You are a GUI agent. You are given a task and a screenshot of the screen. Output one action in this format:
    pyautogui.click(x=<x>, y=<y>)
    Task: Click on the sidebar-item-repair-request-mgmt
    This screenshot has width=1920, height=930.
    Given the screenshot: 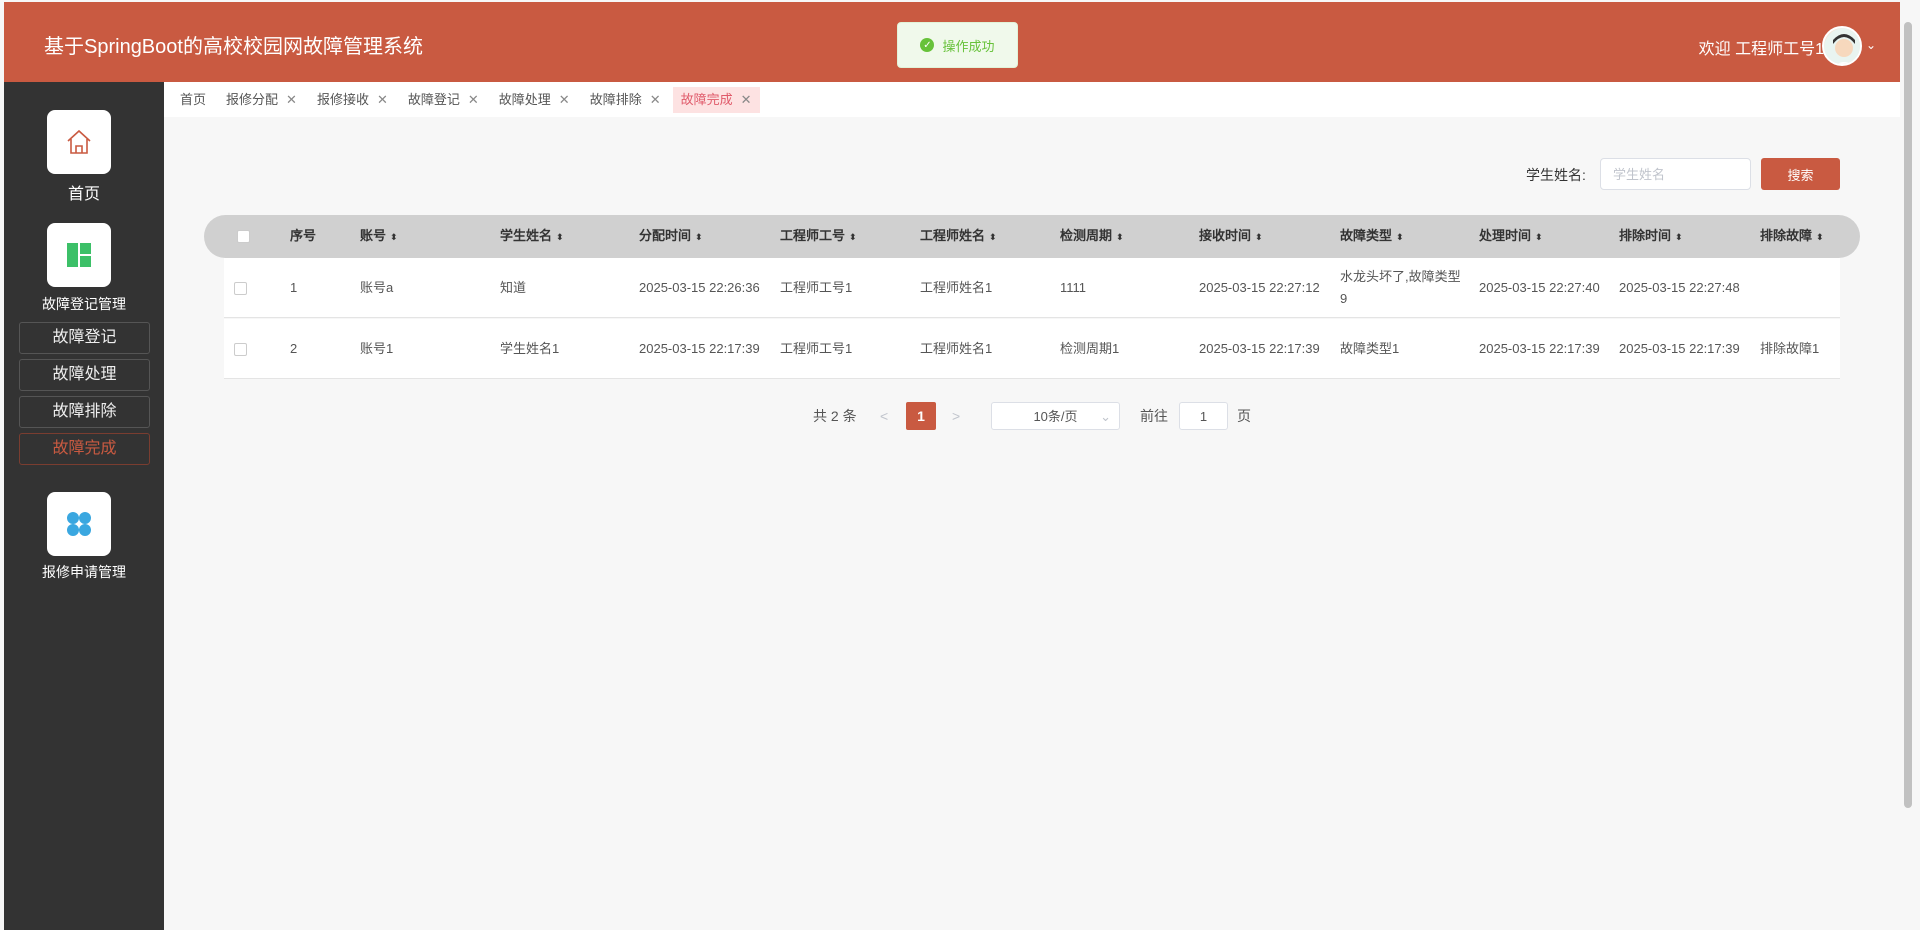 What is the action you would take?
    pyautogui.click(x=79, y=524)
    